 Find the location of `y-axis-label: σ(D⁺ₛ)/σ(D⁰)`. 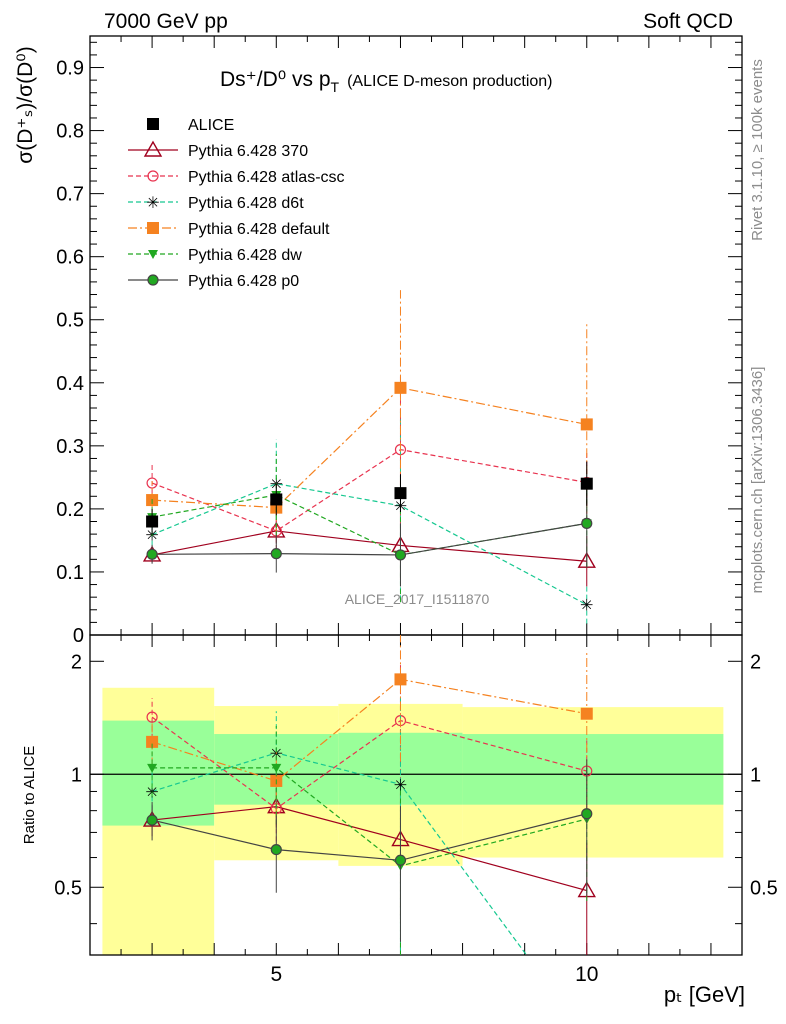

y-axis-label: σ(D⁺ₛ)/σ(D⁰) is located at coordinates (25, 104).